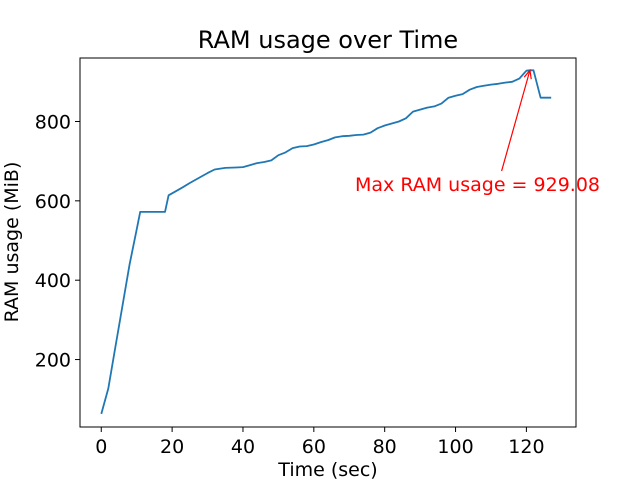 Image resolution: width=640 pixels, height=480 pixels. I want to click on x-tick-label: 40, so click(243, 447).